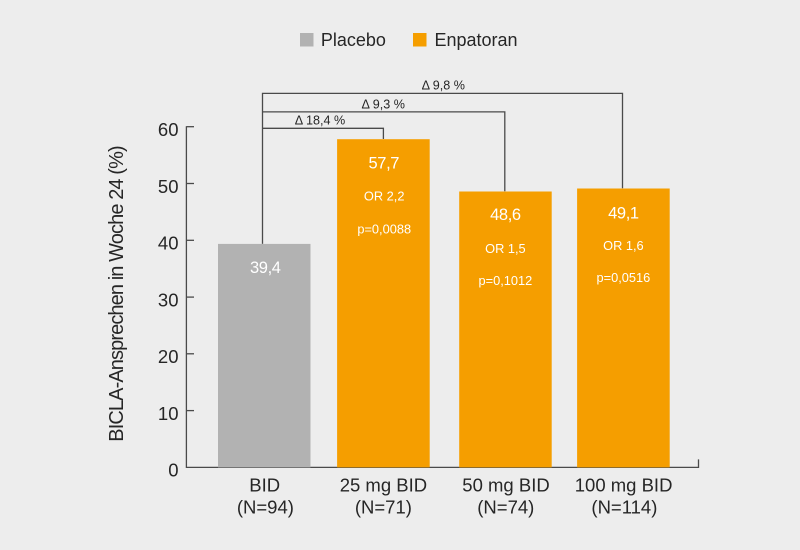 The width and height of the screenshot is (800, 550). Describe the element at coordinates (624, 484) in the screenshot. I see `svg-text: 100 mg BID` at that location.